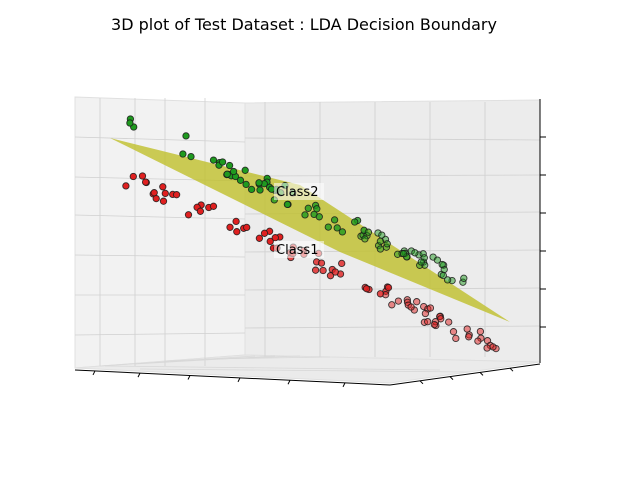  What do you see at coordinates (465, 374) in the screenshot?
I see `y-axis-line` at bounding box center [465, 374].